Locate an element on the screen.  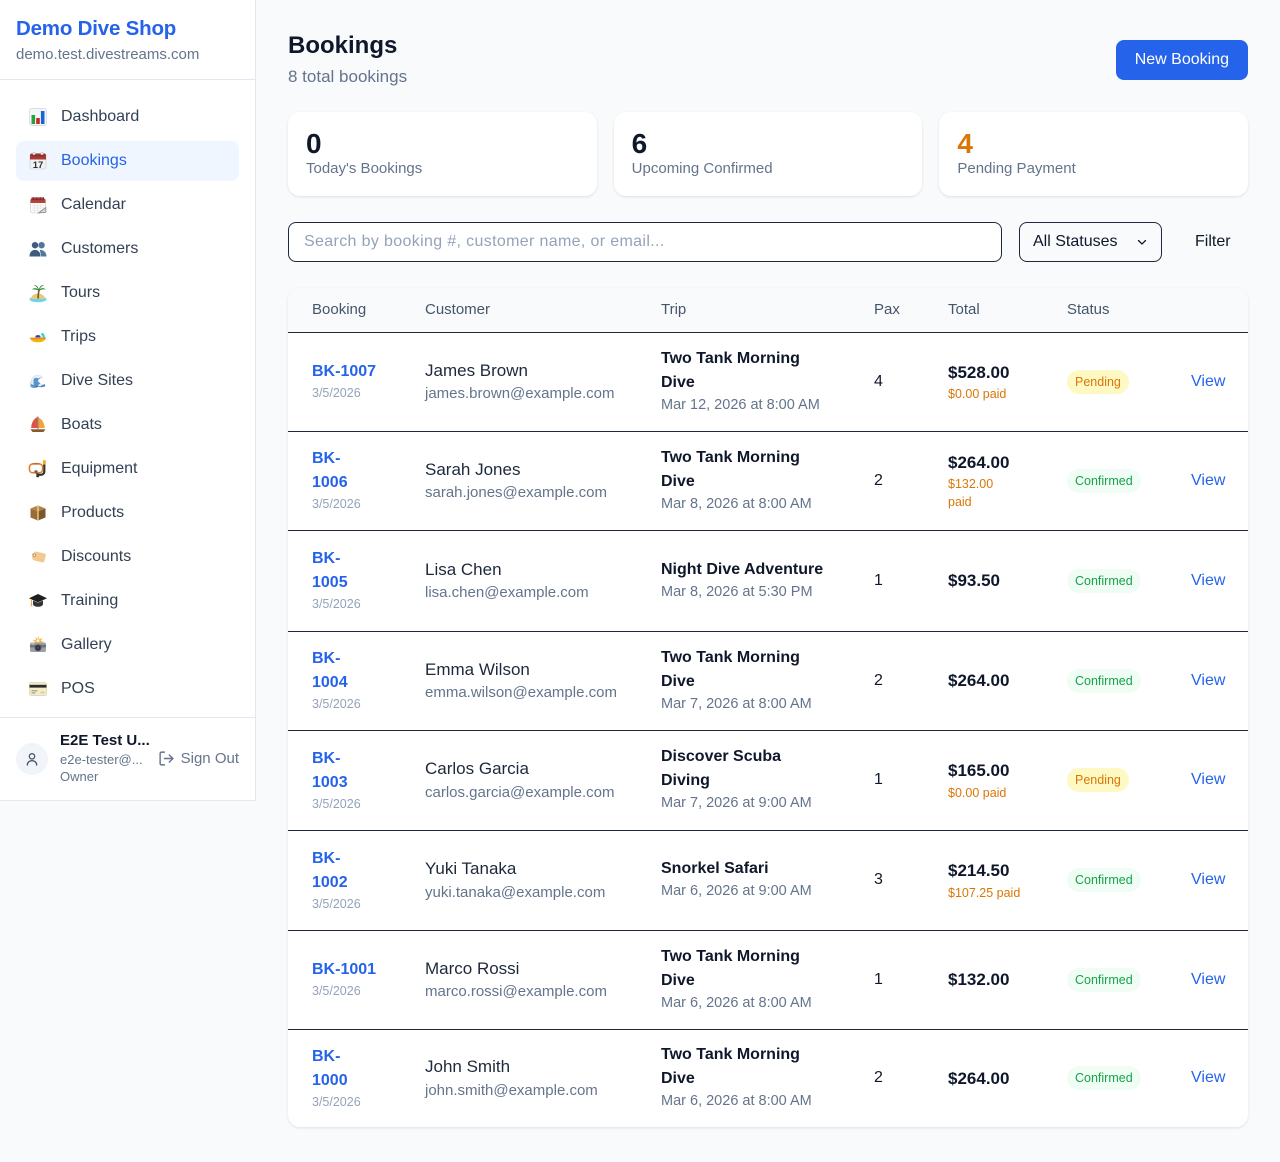
svg-text: 17 is located at coordinates (38, 165).